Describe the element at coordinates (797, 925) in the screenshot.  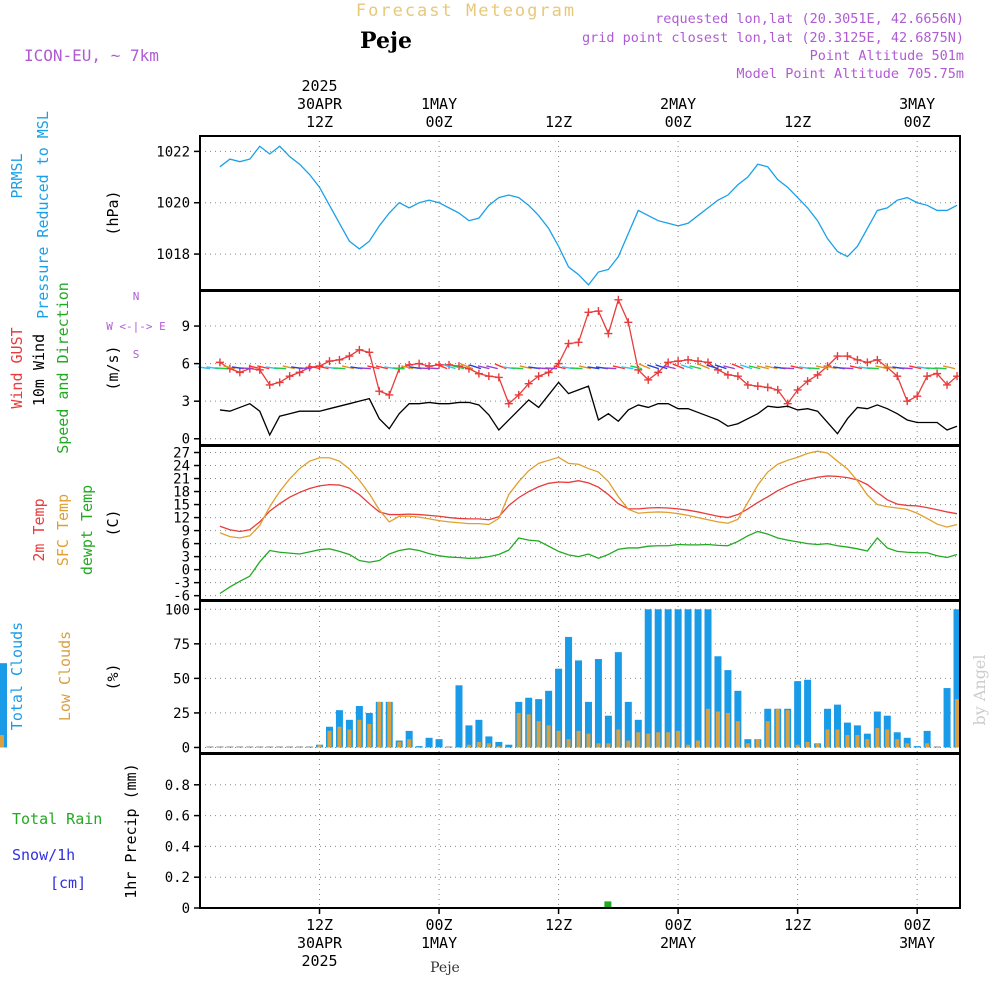
I see `bottom-time-label: 12Z` at that location.